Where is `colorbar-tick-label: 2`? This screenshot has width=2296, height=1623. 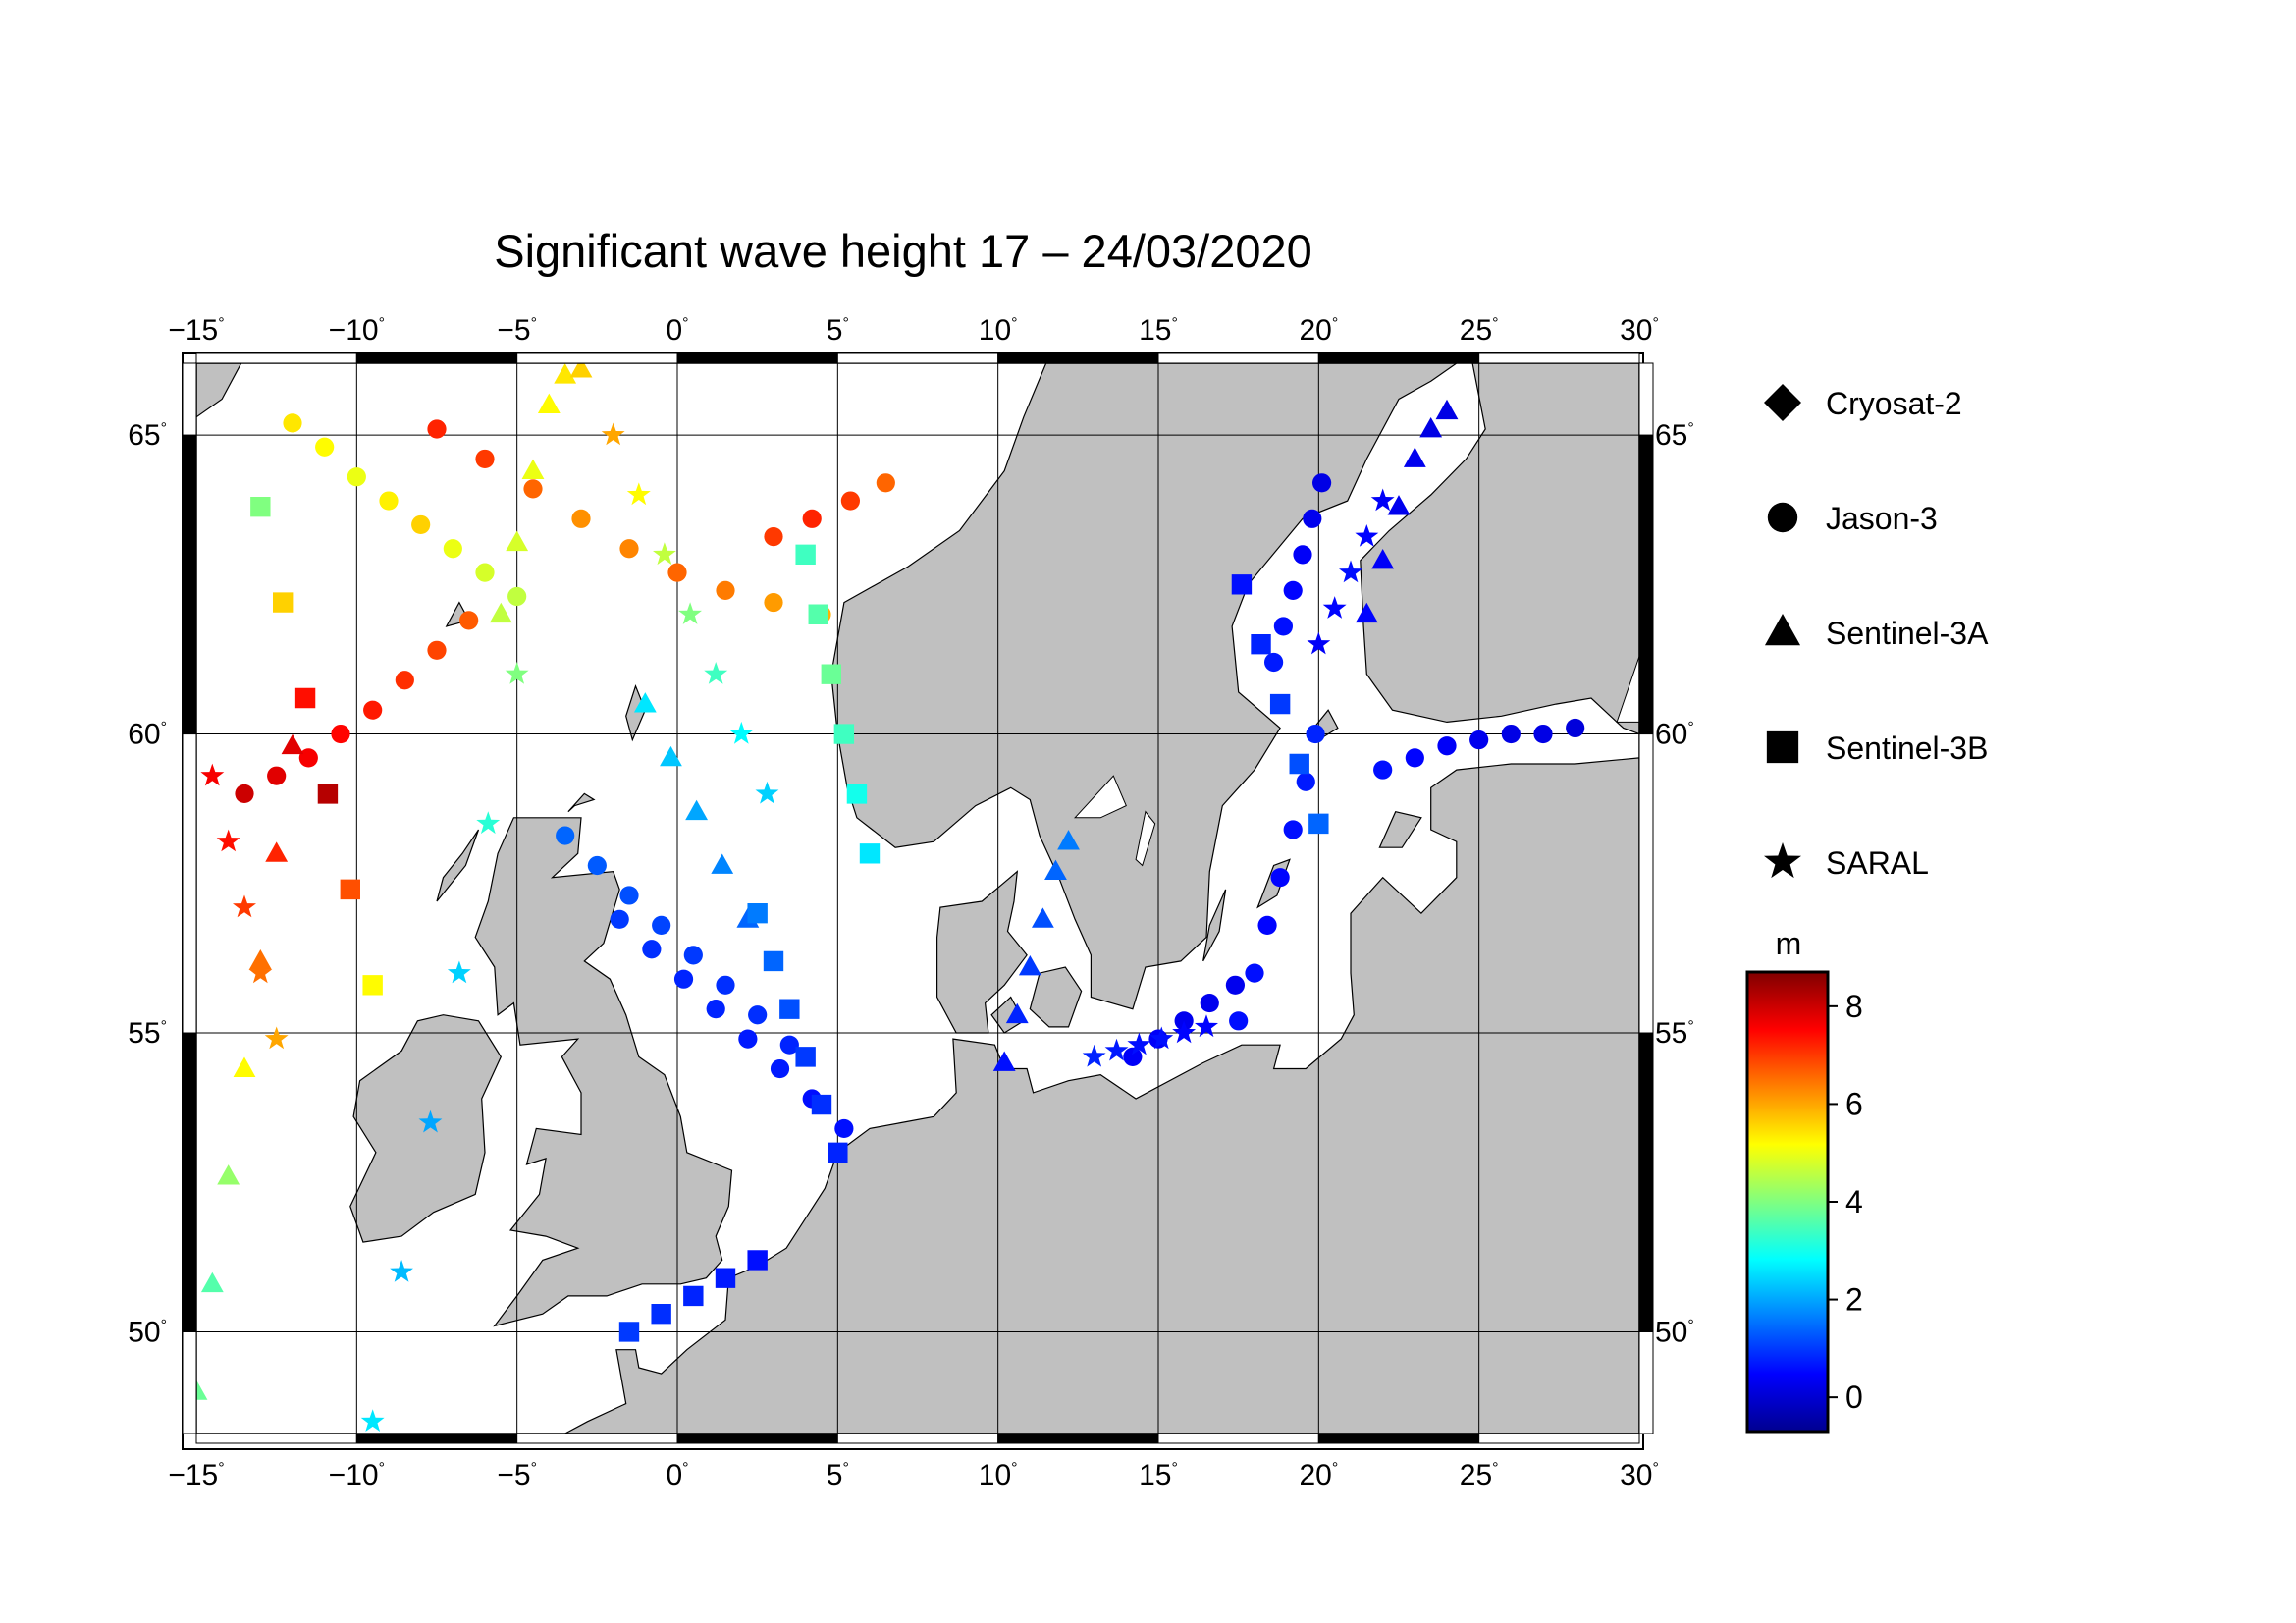
colorbar-tick-label: 2 is located at coordinates (1854, 1300).